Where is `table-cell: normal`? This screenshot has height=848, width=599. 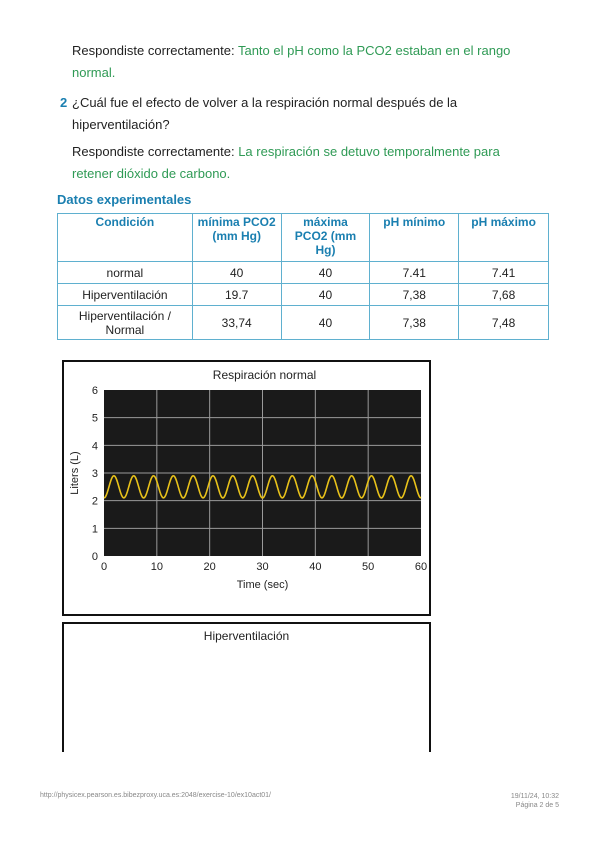
table-cell: normal is located at coordinates (125, 272).